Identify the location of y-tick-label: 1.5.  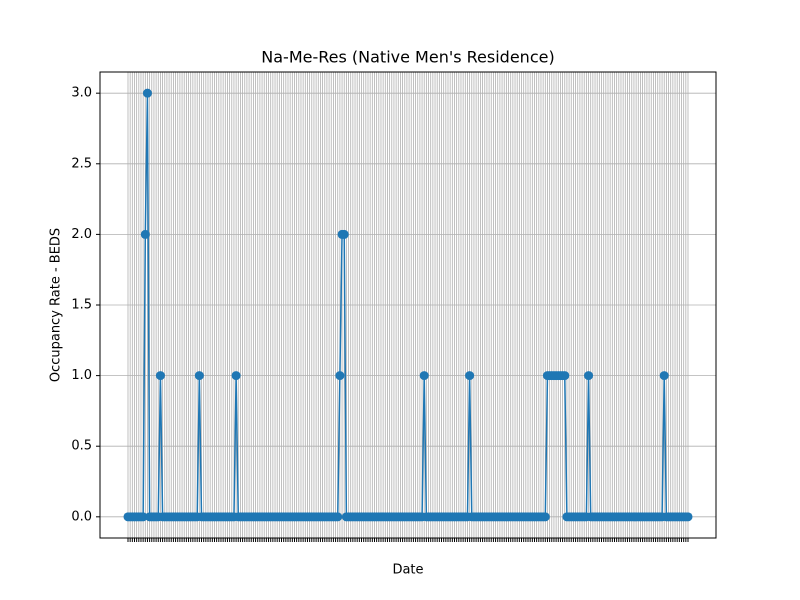
(81, 305).